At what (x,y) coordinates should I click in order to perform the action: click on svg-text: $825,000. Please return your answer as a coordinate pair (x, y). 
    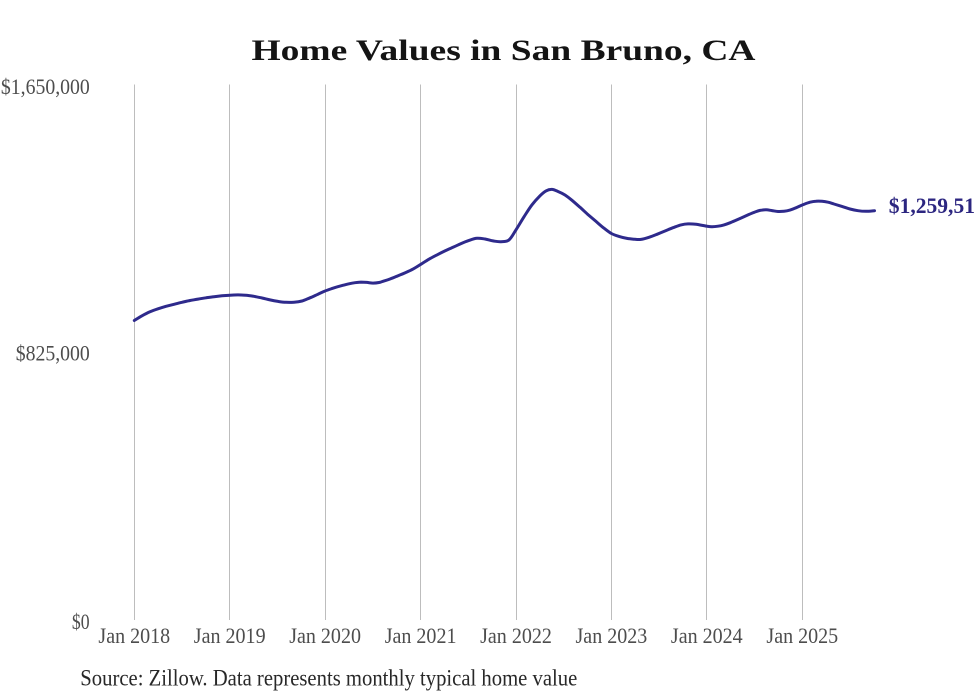
    Looking at the image, I should click on (53, 352).